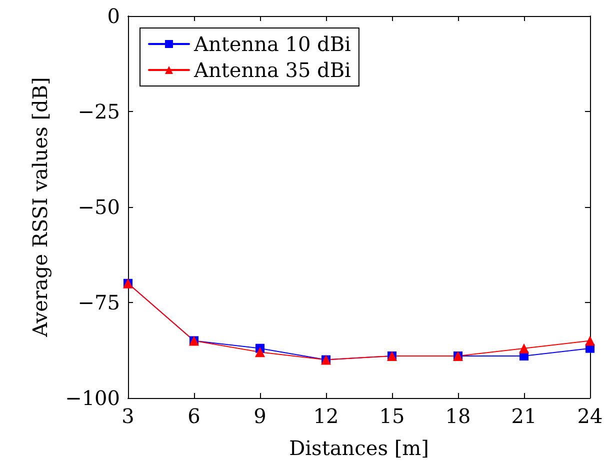 This screenshot has height=470, width=611. Describe the element at coordinates (99, 207) in the screenshot. I see `y-tick-label: −50` at that location.